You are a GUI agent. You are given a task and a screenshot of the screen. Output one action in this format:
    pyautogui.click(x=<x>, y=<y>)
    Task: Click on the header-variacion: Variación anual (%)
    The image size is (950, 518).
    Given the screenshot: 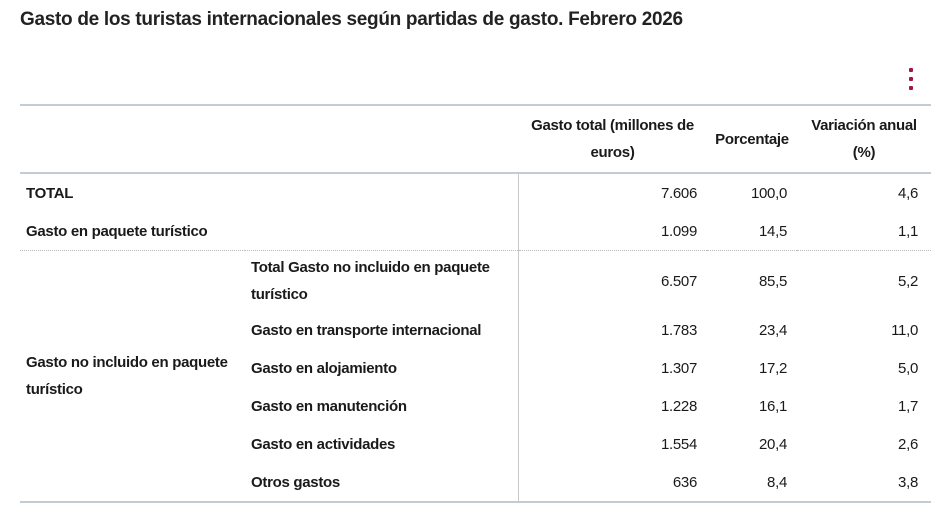 What is the action you would take?
    pyautogui.click(x=864, y=139)
    